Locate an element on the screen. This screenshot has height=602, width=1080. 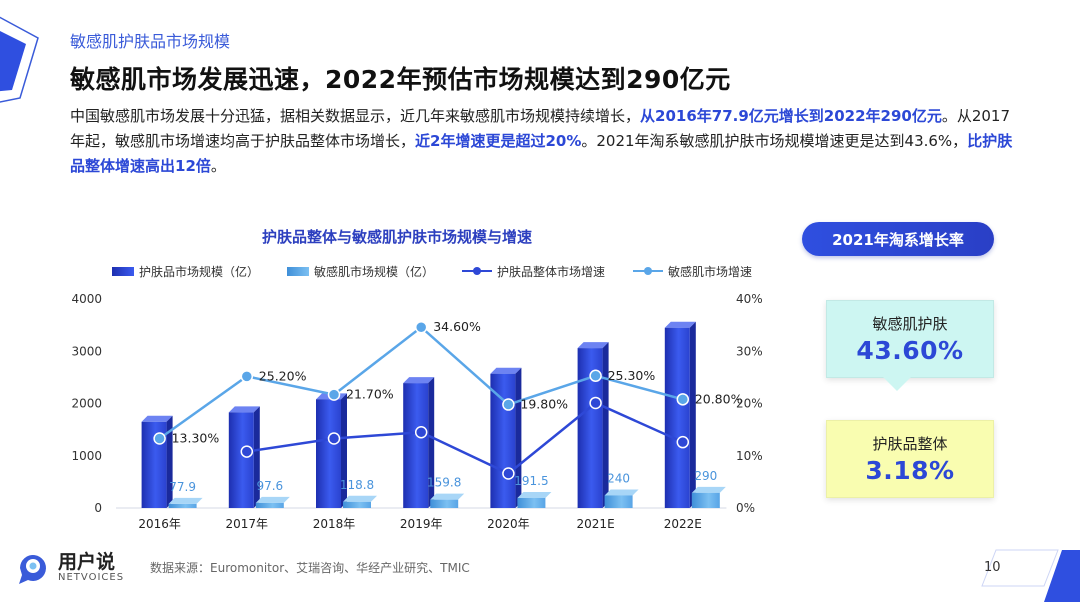
legend-item-skincare-growth: 护肤品整体市场增速 is located at coordinates (533, 271).